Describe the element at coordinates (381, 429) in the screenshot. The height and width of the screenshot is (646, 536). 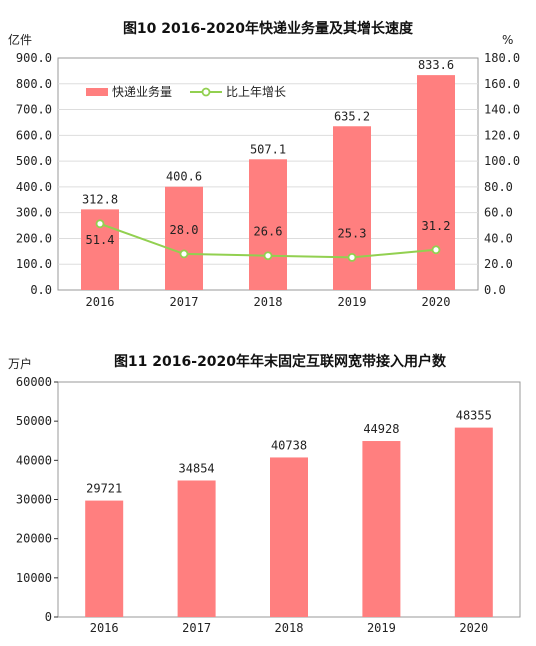
I see `chart2-bar-label: 44928` at that location.